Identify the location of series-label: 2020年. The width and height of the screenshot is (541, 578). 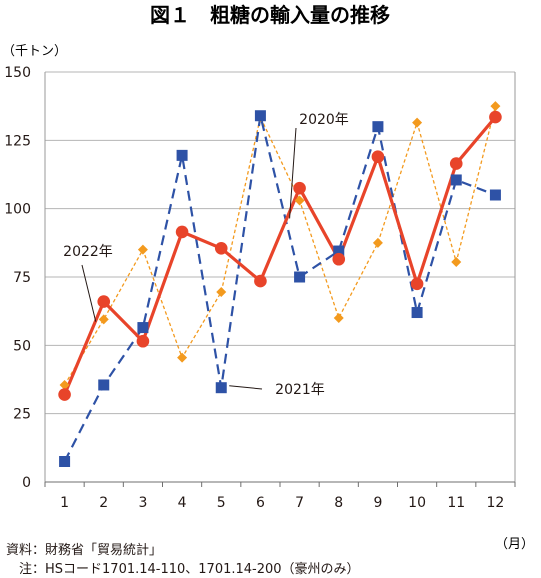
(324, 120).